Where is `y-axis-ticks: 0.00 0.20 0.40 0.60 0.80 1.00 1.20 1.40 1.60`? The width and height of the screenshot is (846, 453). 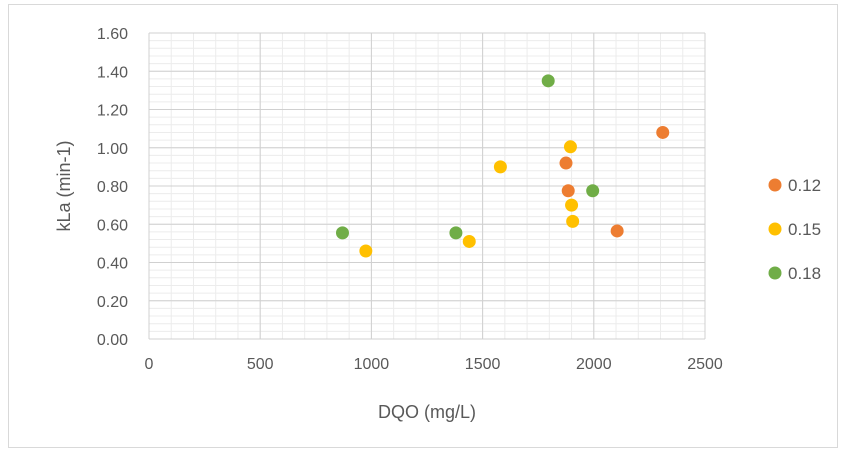 y-axis-ticks: 0.00 0.20 0.40 0.60 0.80 1.00 1.20 1.40 1.60 is located at coordinates (112, 187).